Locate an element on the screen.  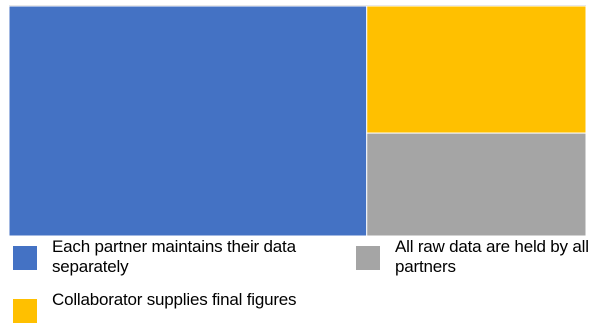
legend-item-all-partners: All raw data are held by all partners is located at coordinates (477, 257).